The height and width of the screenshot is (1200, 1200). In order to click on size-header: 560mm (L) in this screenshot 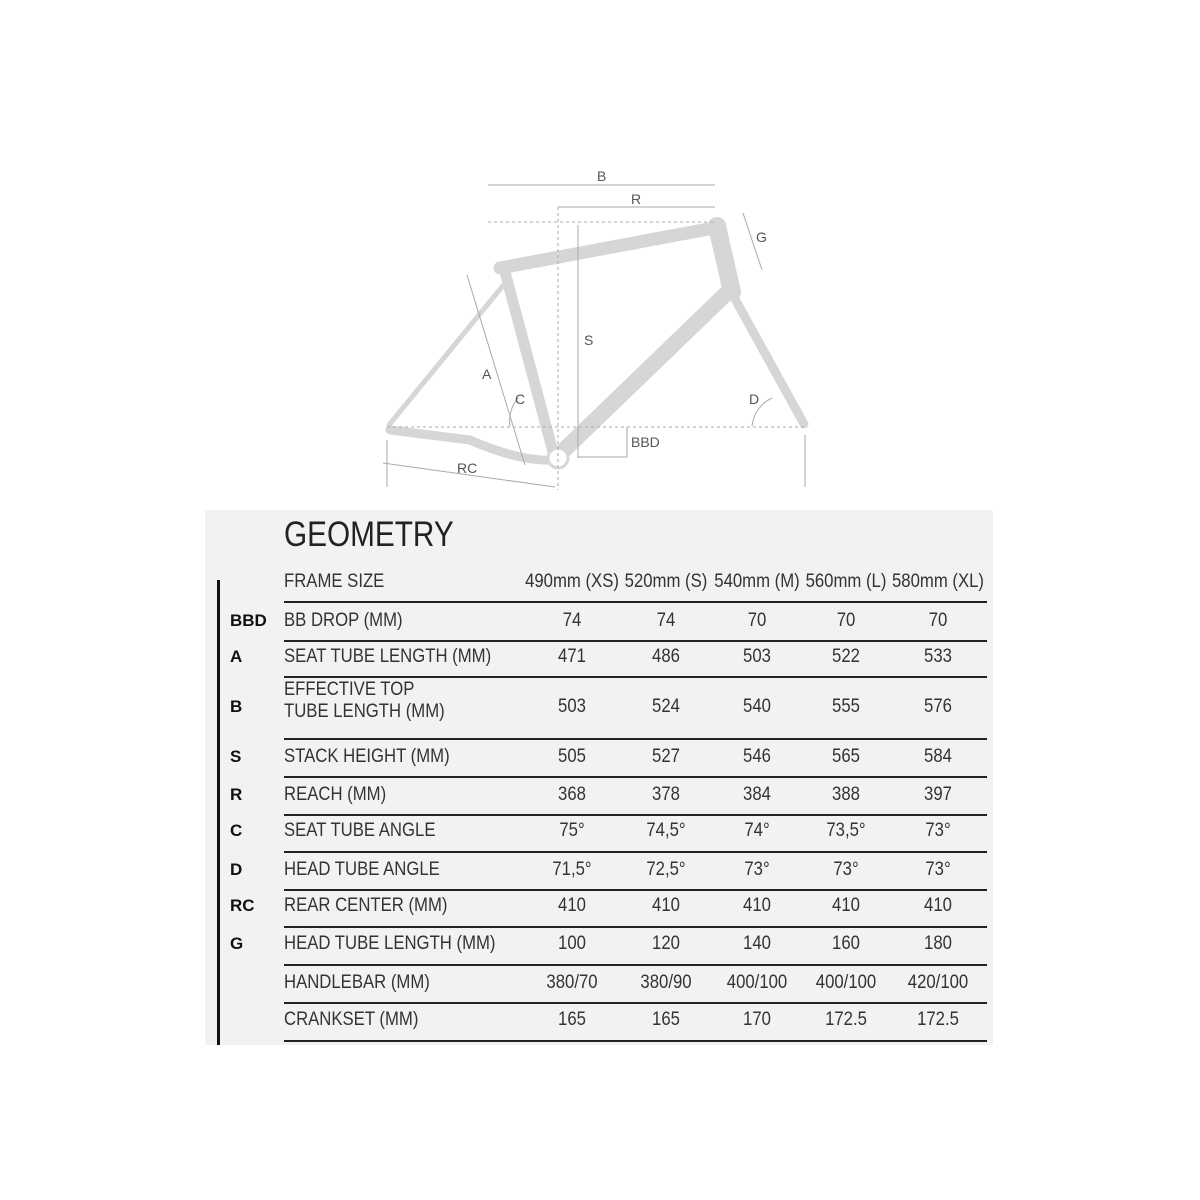, I will do `click(846, 581)`.